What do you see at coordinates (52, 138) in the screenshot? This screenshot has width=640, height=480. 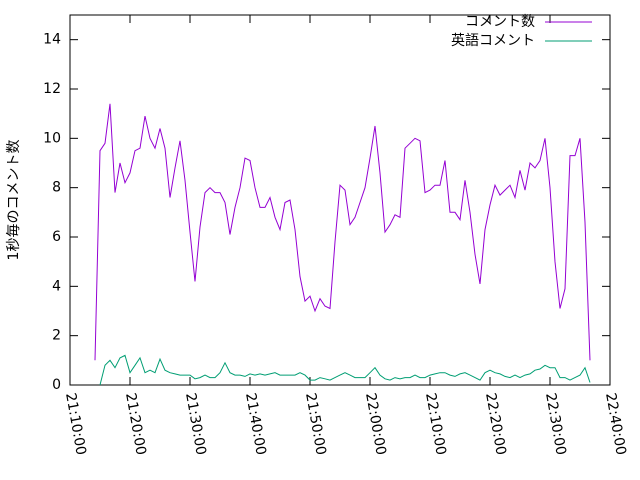 I see `y-tick-label: 10` at bounding box center [52, 138].